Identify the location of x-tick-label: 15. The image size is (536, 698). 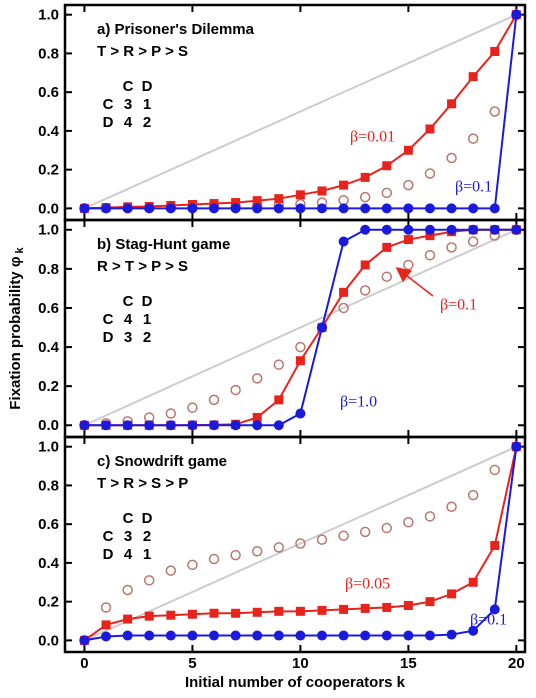
(408, 663).